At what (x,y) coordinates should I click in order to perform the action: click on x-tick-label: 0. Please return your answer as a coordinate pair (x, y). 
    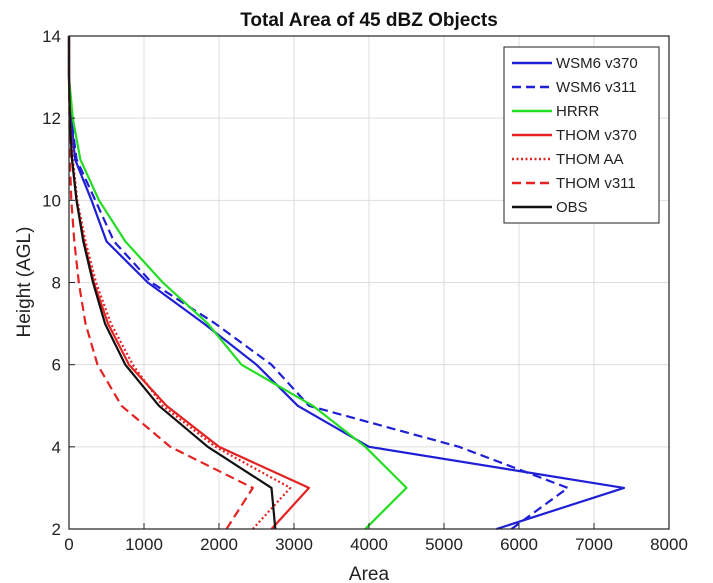
    Looking at the image, I should click on (68, 544).